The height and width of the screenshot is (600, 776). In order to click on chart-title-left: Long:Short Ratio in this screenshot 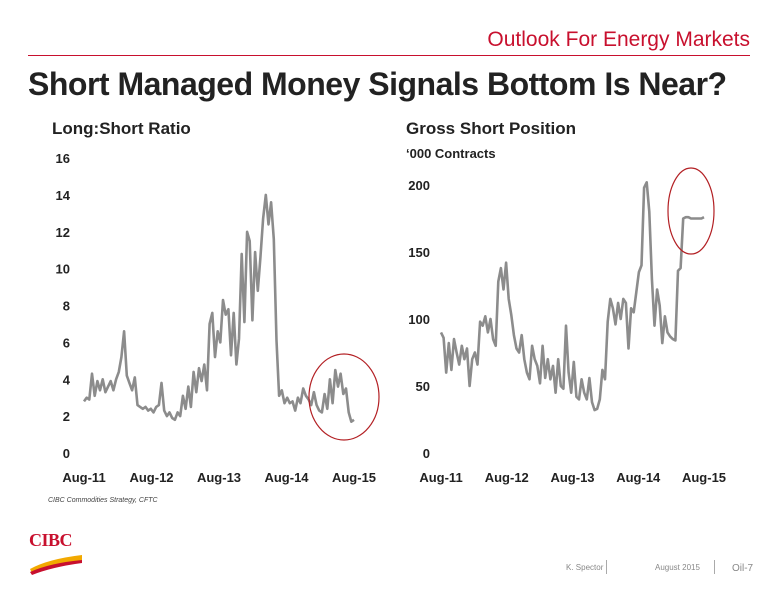, I will do `click(121, 128)`.